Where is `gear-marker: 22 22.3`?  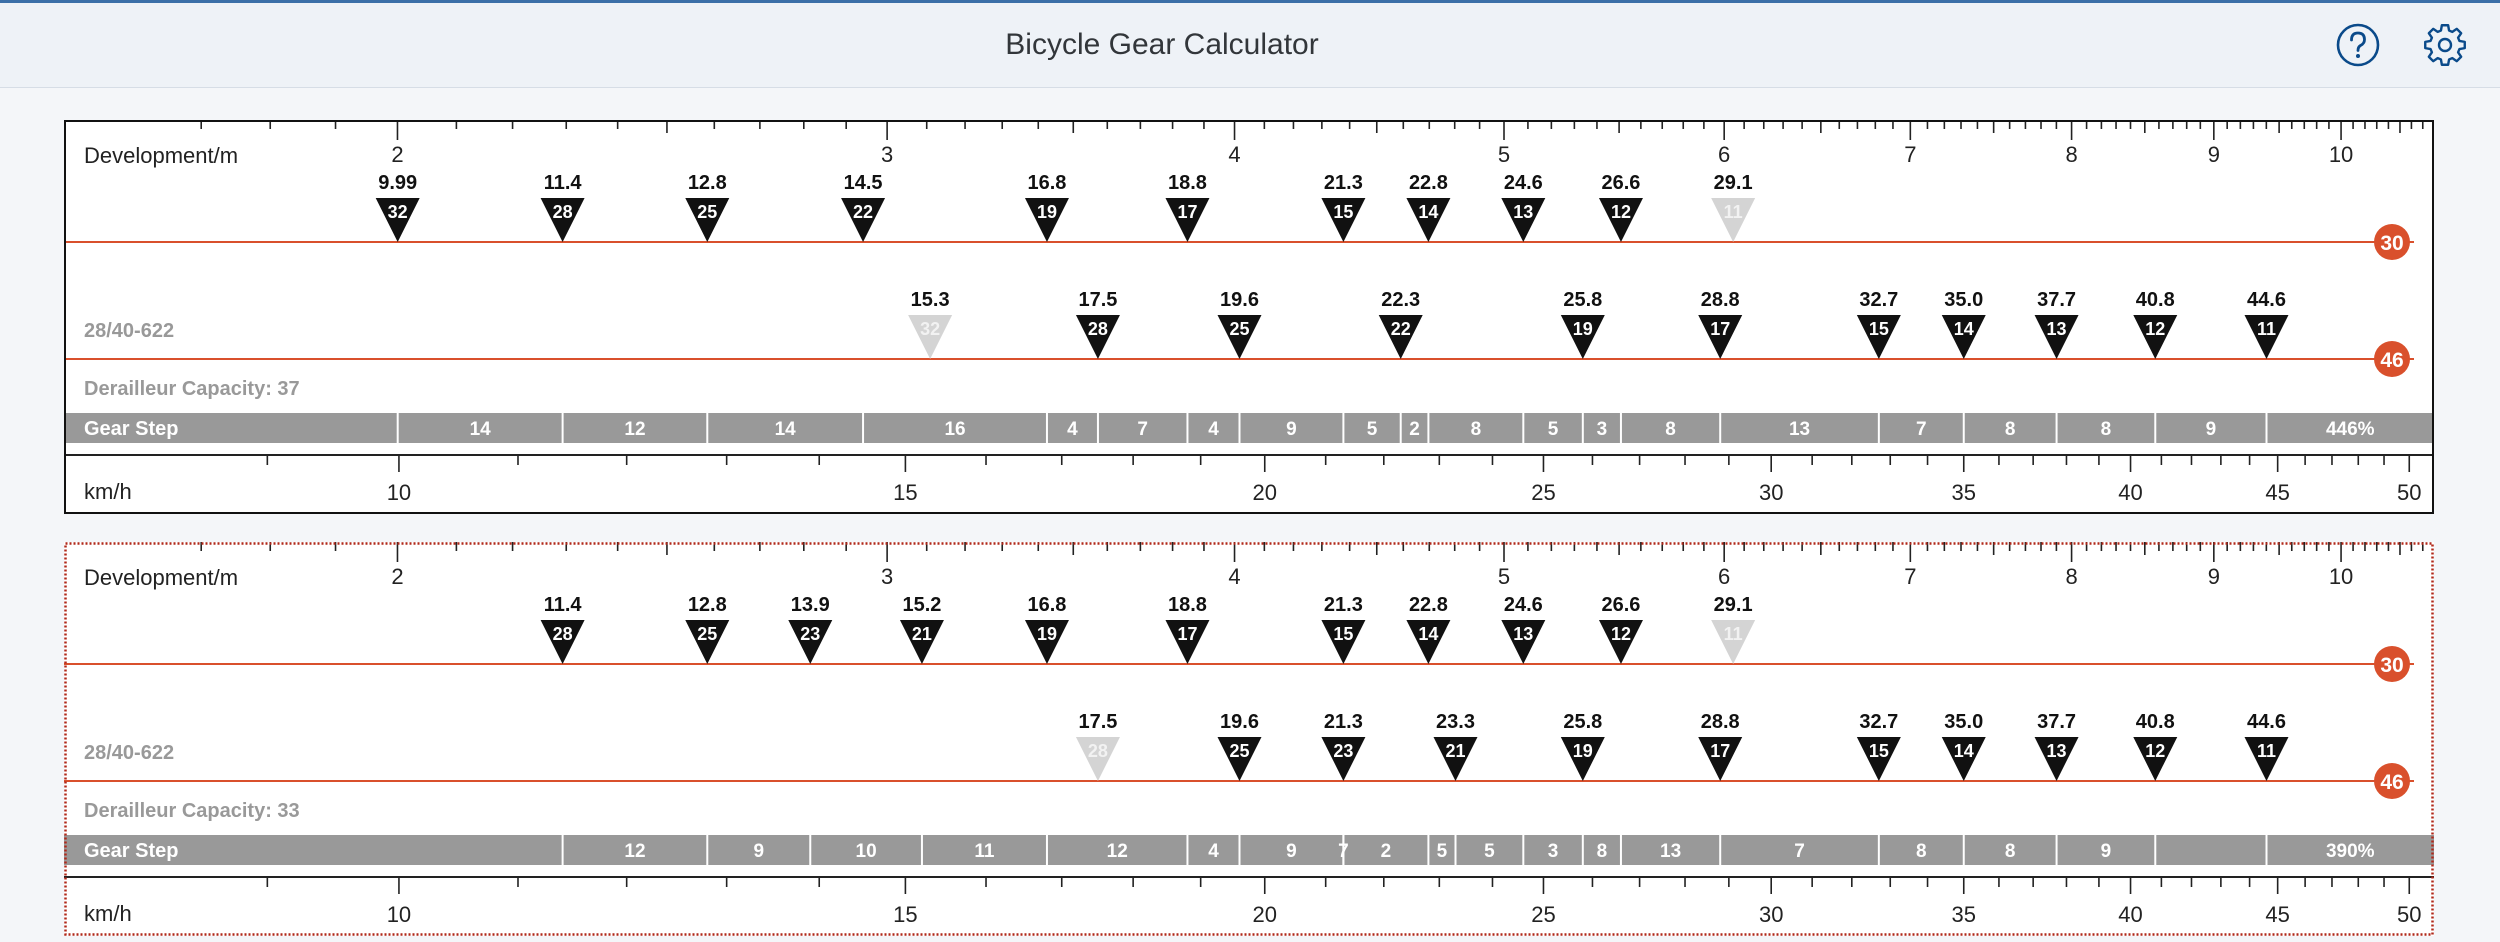
gear-marker: 22 22.3 is located at coordinates (1400, 324).